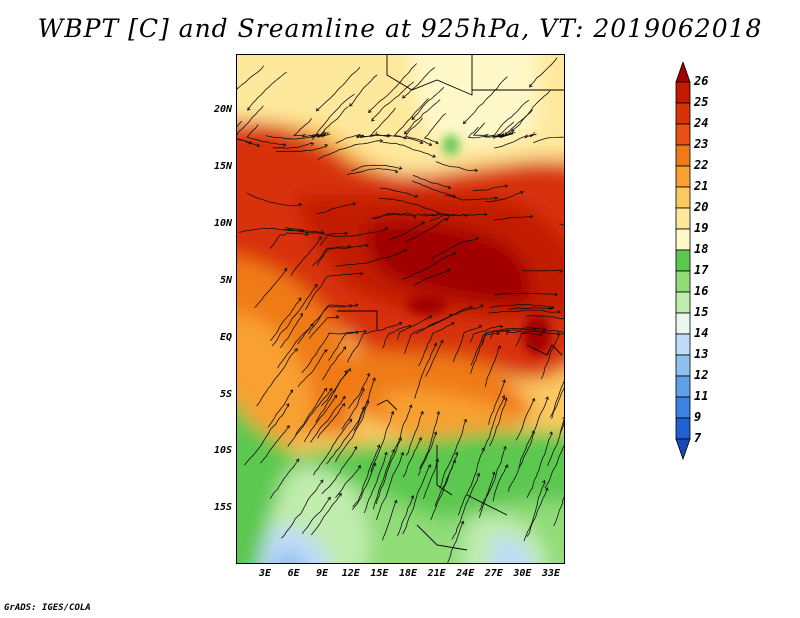 The image size is (800, 618). Describe the element at coordinates (701, 396) in the screenshot. I see `colorbar-label: 11` at that location.